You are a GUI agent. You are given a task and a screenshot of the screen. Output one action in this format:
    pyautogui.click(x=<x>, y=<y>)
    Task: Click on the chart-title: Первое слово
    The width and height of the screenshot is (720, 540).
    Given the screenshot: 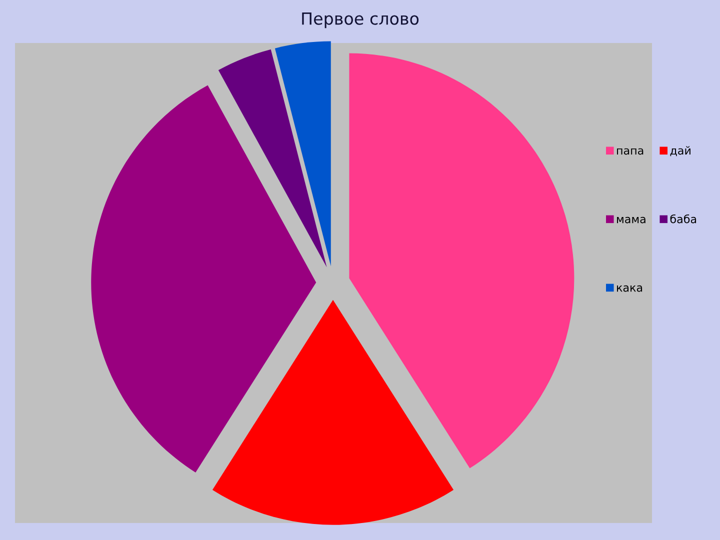 What is the action you would take?
    pyautogui.click(x=360, y=20)
    